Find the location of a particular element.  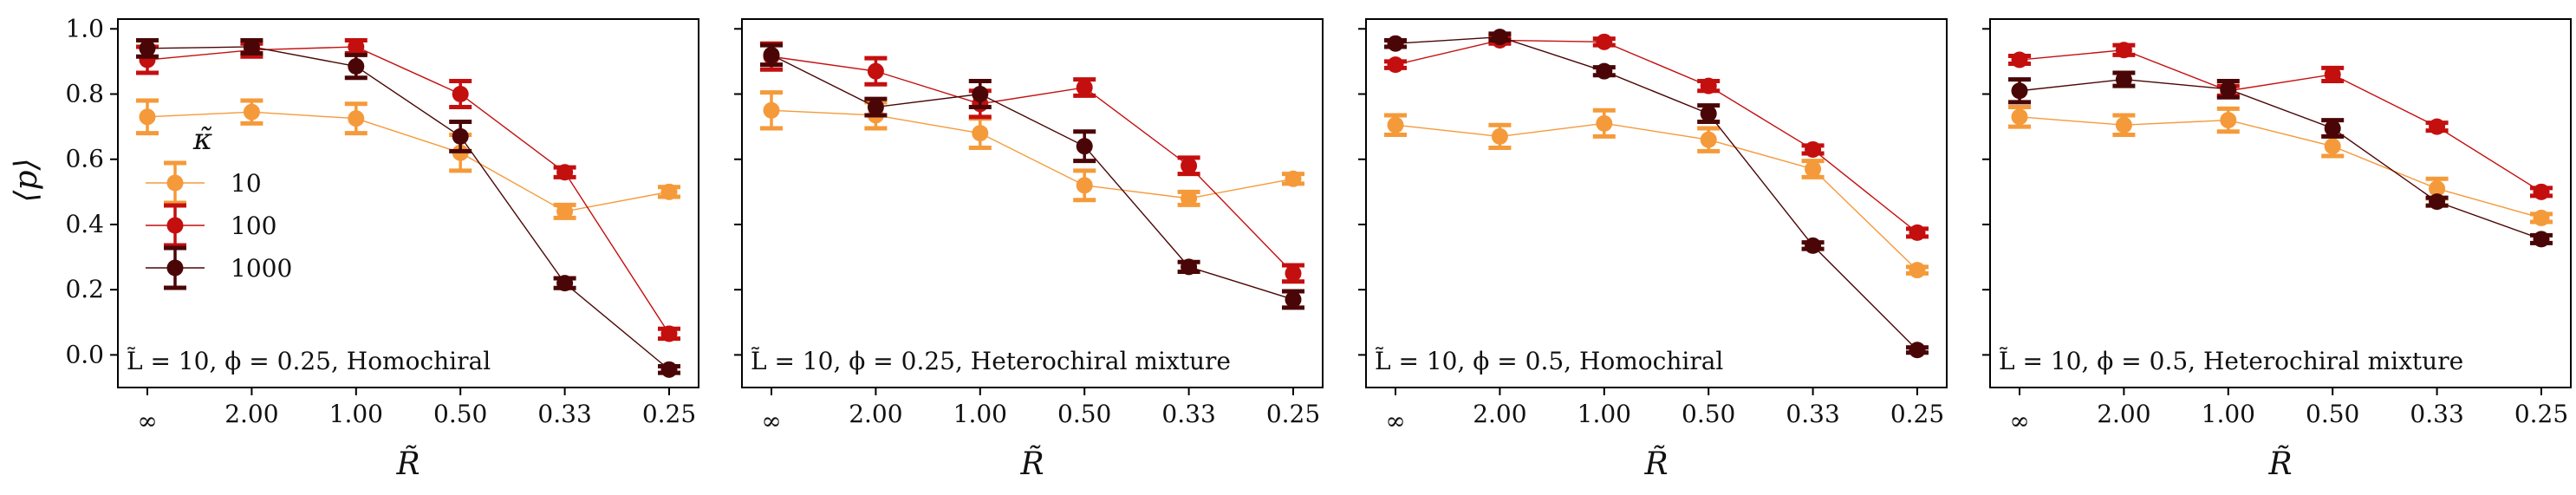

y-tick-label: 0.2 is located at coordinates (84, 289).